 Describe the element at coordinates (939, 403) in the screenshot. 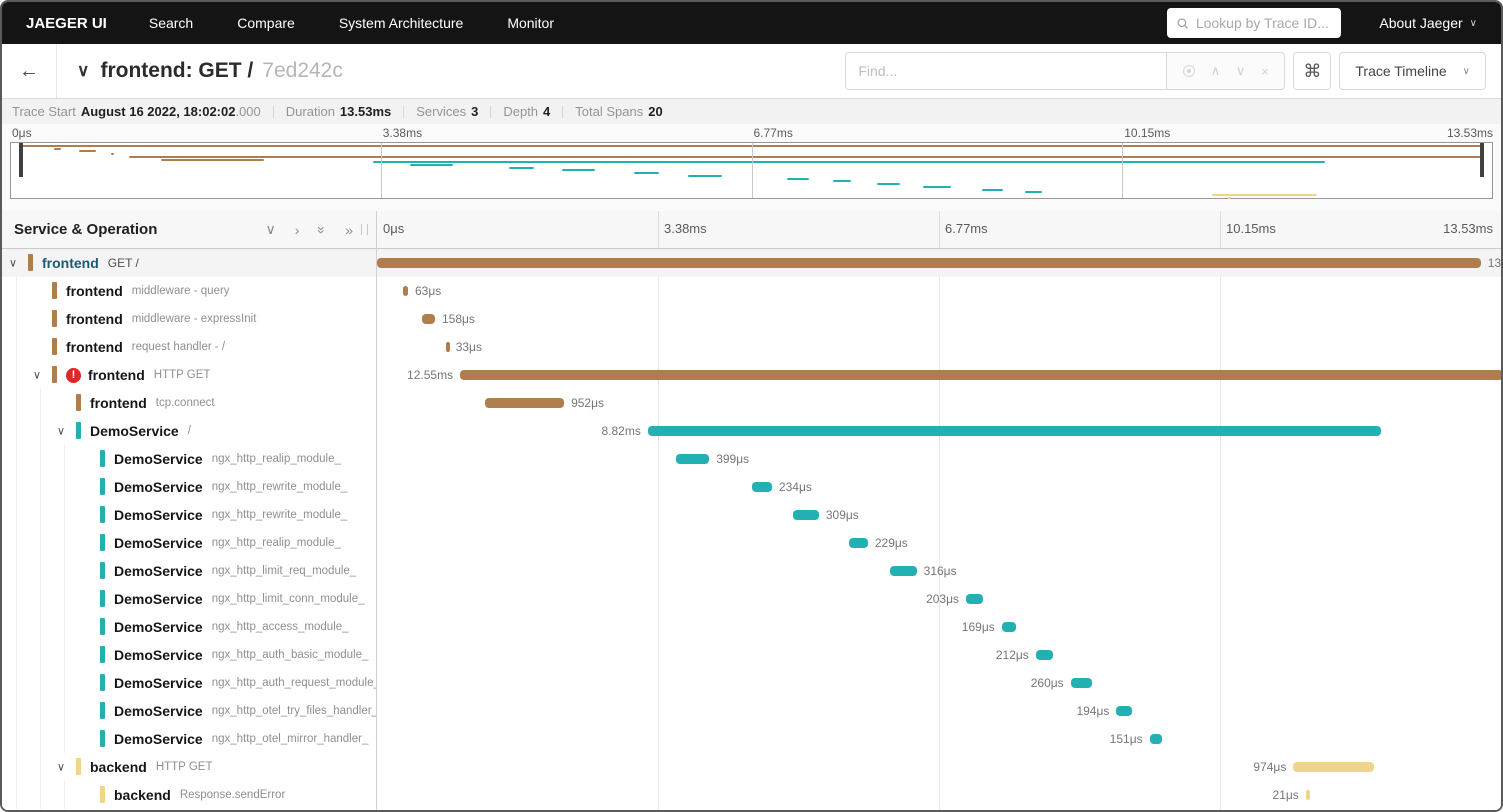

I see `timeline-span-row: 952μs` at that location.